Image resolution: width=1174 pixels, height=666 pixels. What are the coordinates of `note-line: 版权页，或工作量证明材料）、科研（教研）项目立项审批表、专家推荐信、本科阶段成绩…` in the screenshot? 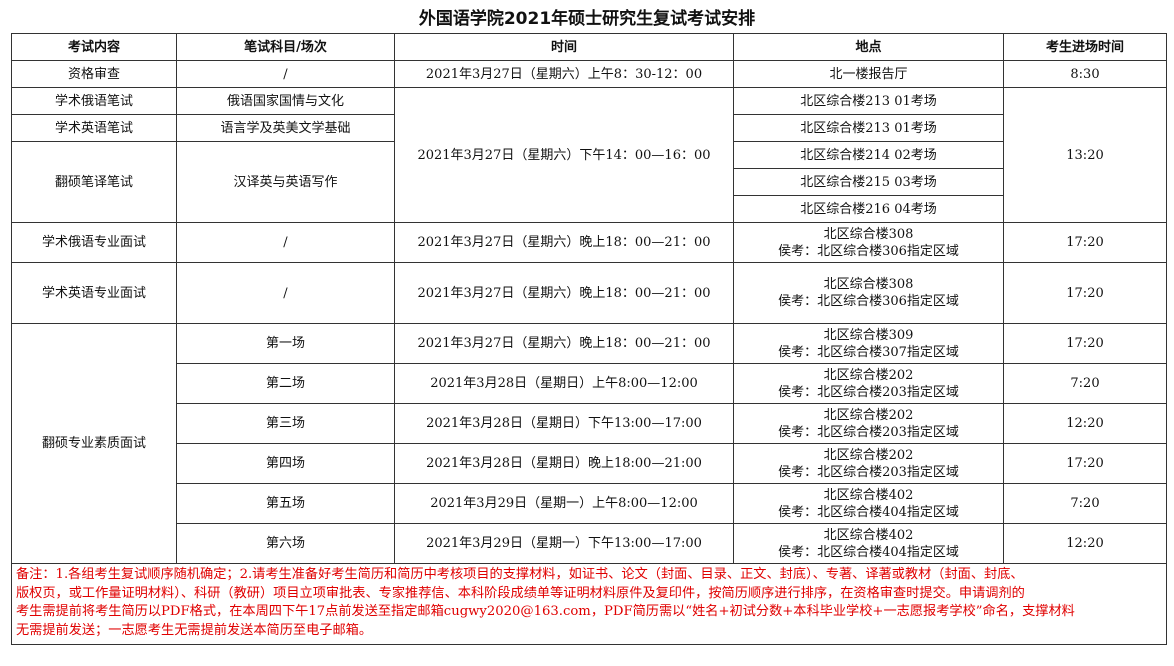 It's located at (520, 593).